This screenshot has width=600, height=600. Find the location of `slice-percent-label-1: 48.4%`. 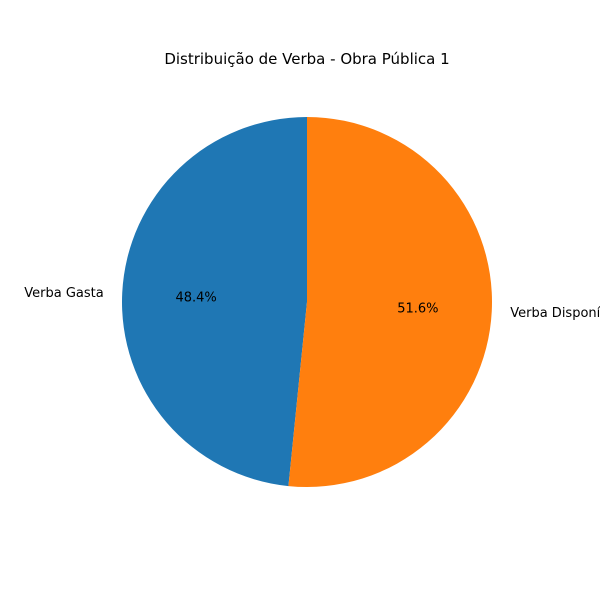

slice-percent-label-1: 48.4% is located at coordinates (195, 297).